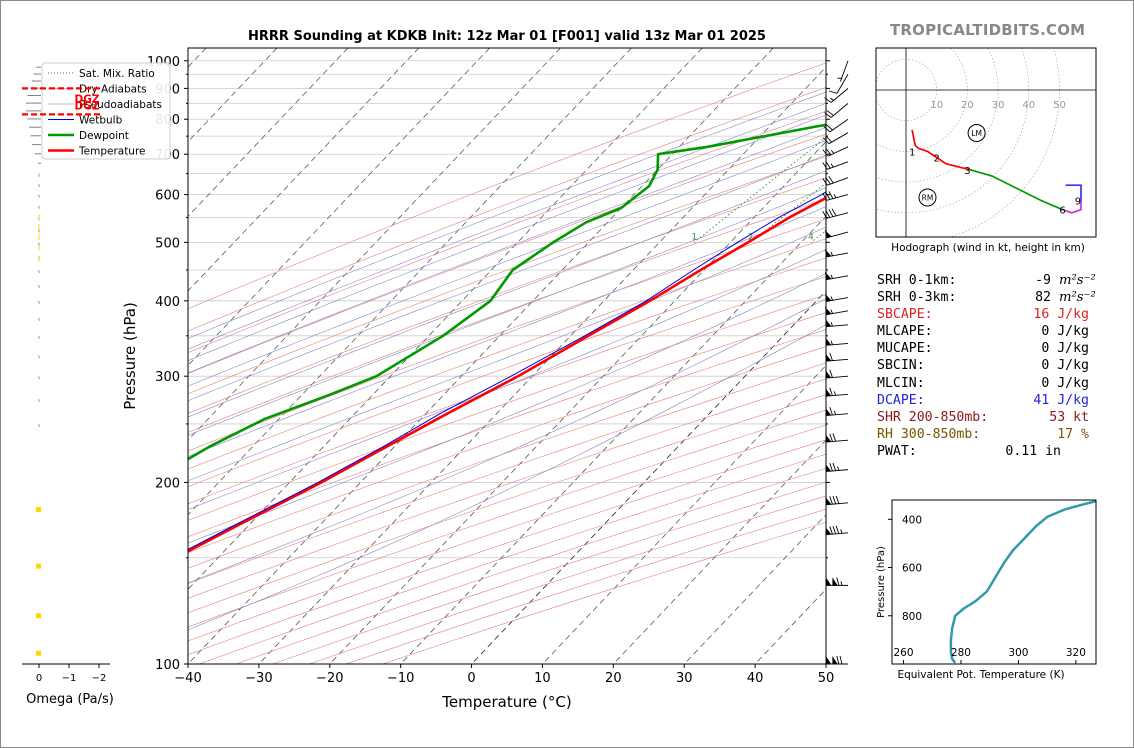  Describe the element at coordinates (997, 417) in the screenshot. I see `stat-row: SHR 200-850mb: 53 kt` at that location.